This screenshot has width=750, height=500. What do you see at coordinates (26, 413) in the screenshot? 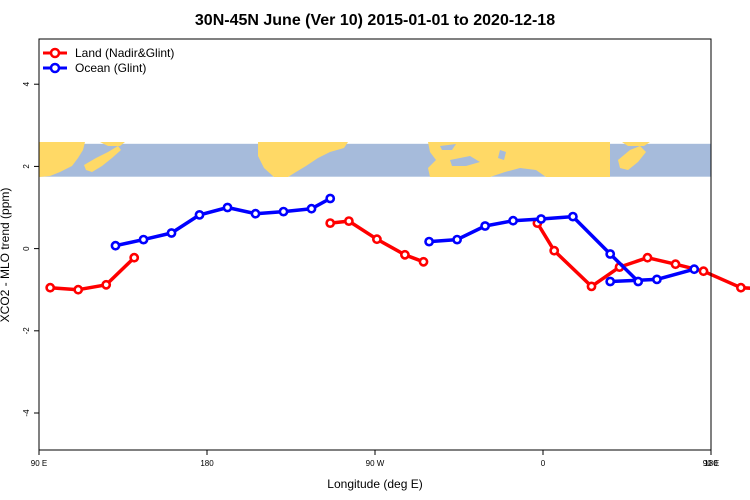
I see `y-tick-label: -4` at bounding box center [26, 413].